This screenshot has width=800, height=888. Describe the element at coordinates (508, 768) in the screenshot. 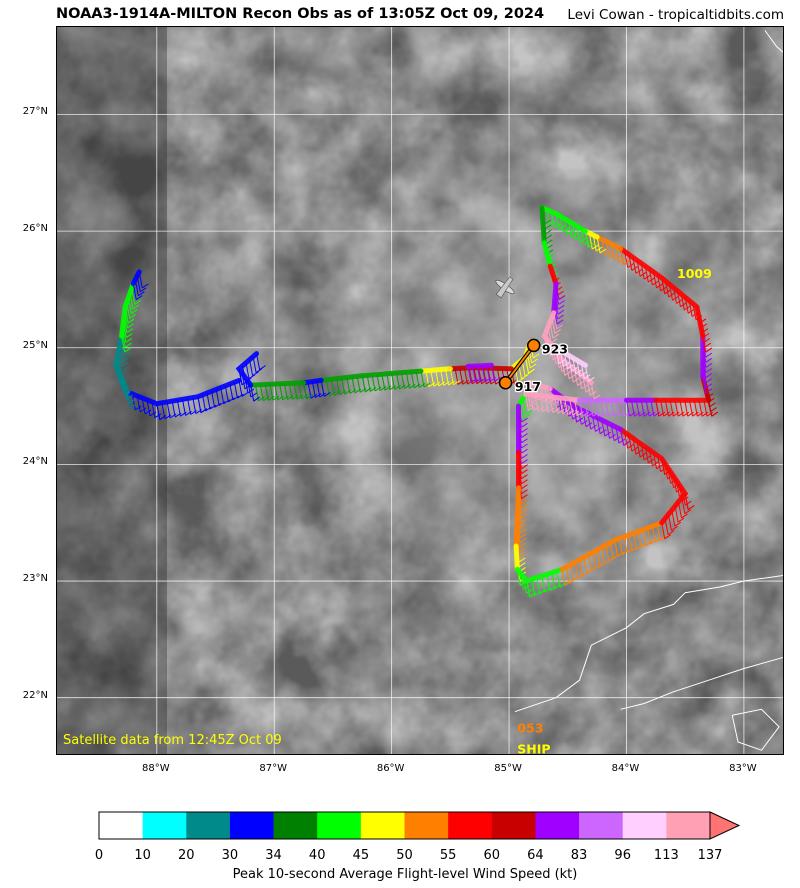

I see `longitude-tick-label: 85°W` at that location.